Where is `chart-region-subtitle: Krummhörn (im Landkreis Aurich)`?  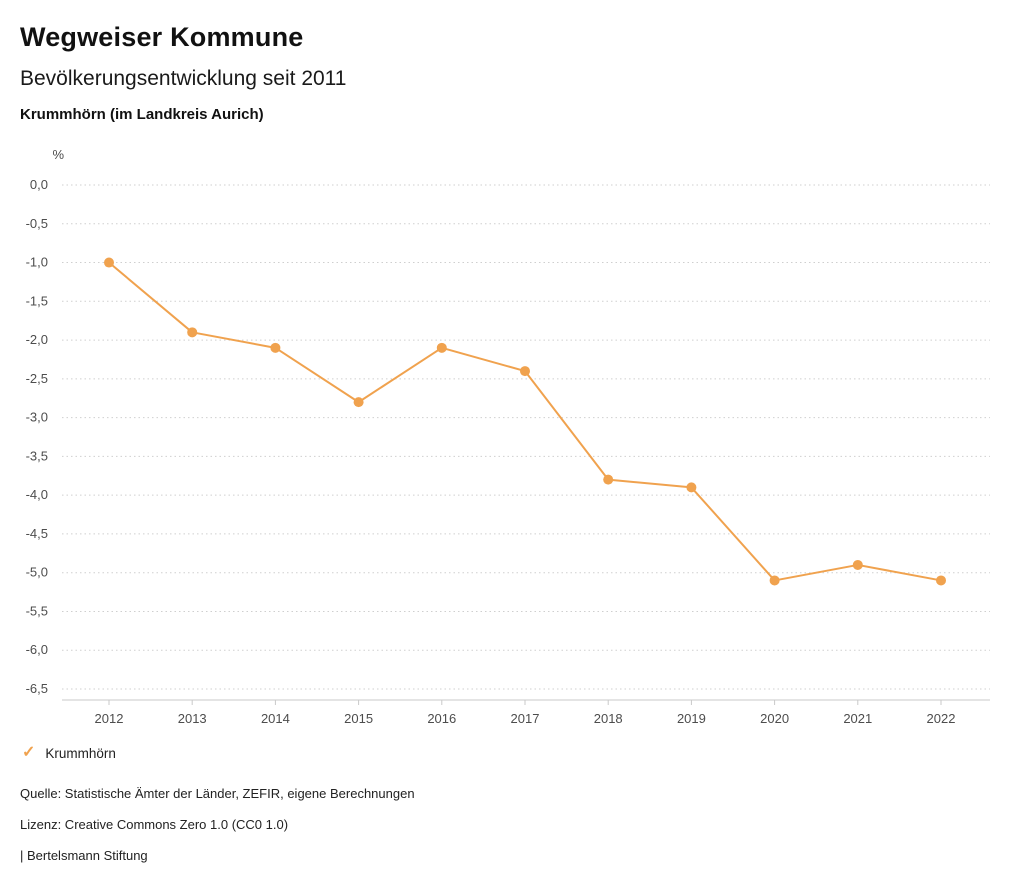
chart-region-subtitle: Krummhörn (im Landkreis Aurich) is located at coordinates (142, 114).